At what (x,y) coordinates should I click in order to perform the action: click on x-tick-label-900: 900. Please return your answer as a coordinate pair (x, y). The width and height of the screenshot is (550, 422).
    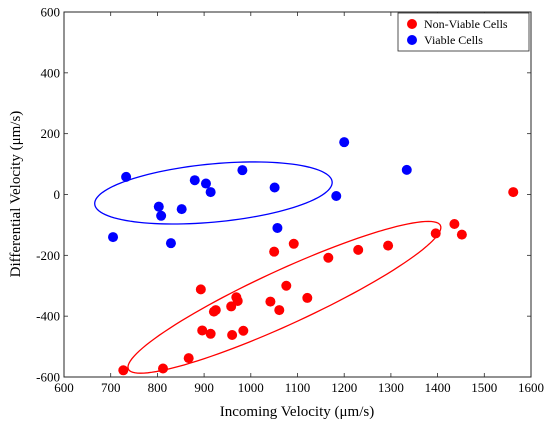
    Looking at the image, I should click on (204, 387).